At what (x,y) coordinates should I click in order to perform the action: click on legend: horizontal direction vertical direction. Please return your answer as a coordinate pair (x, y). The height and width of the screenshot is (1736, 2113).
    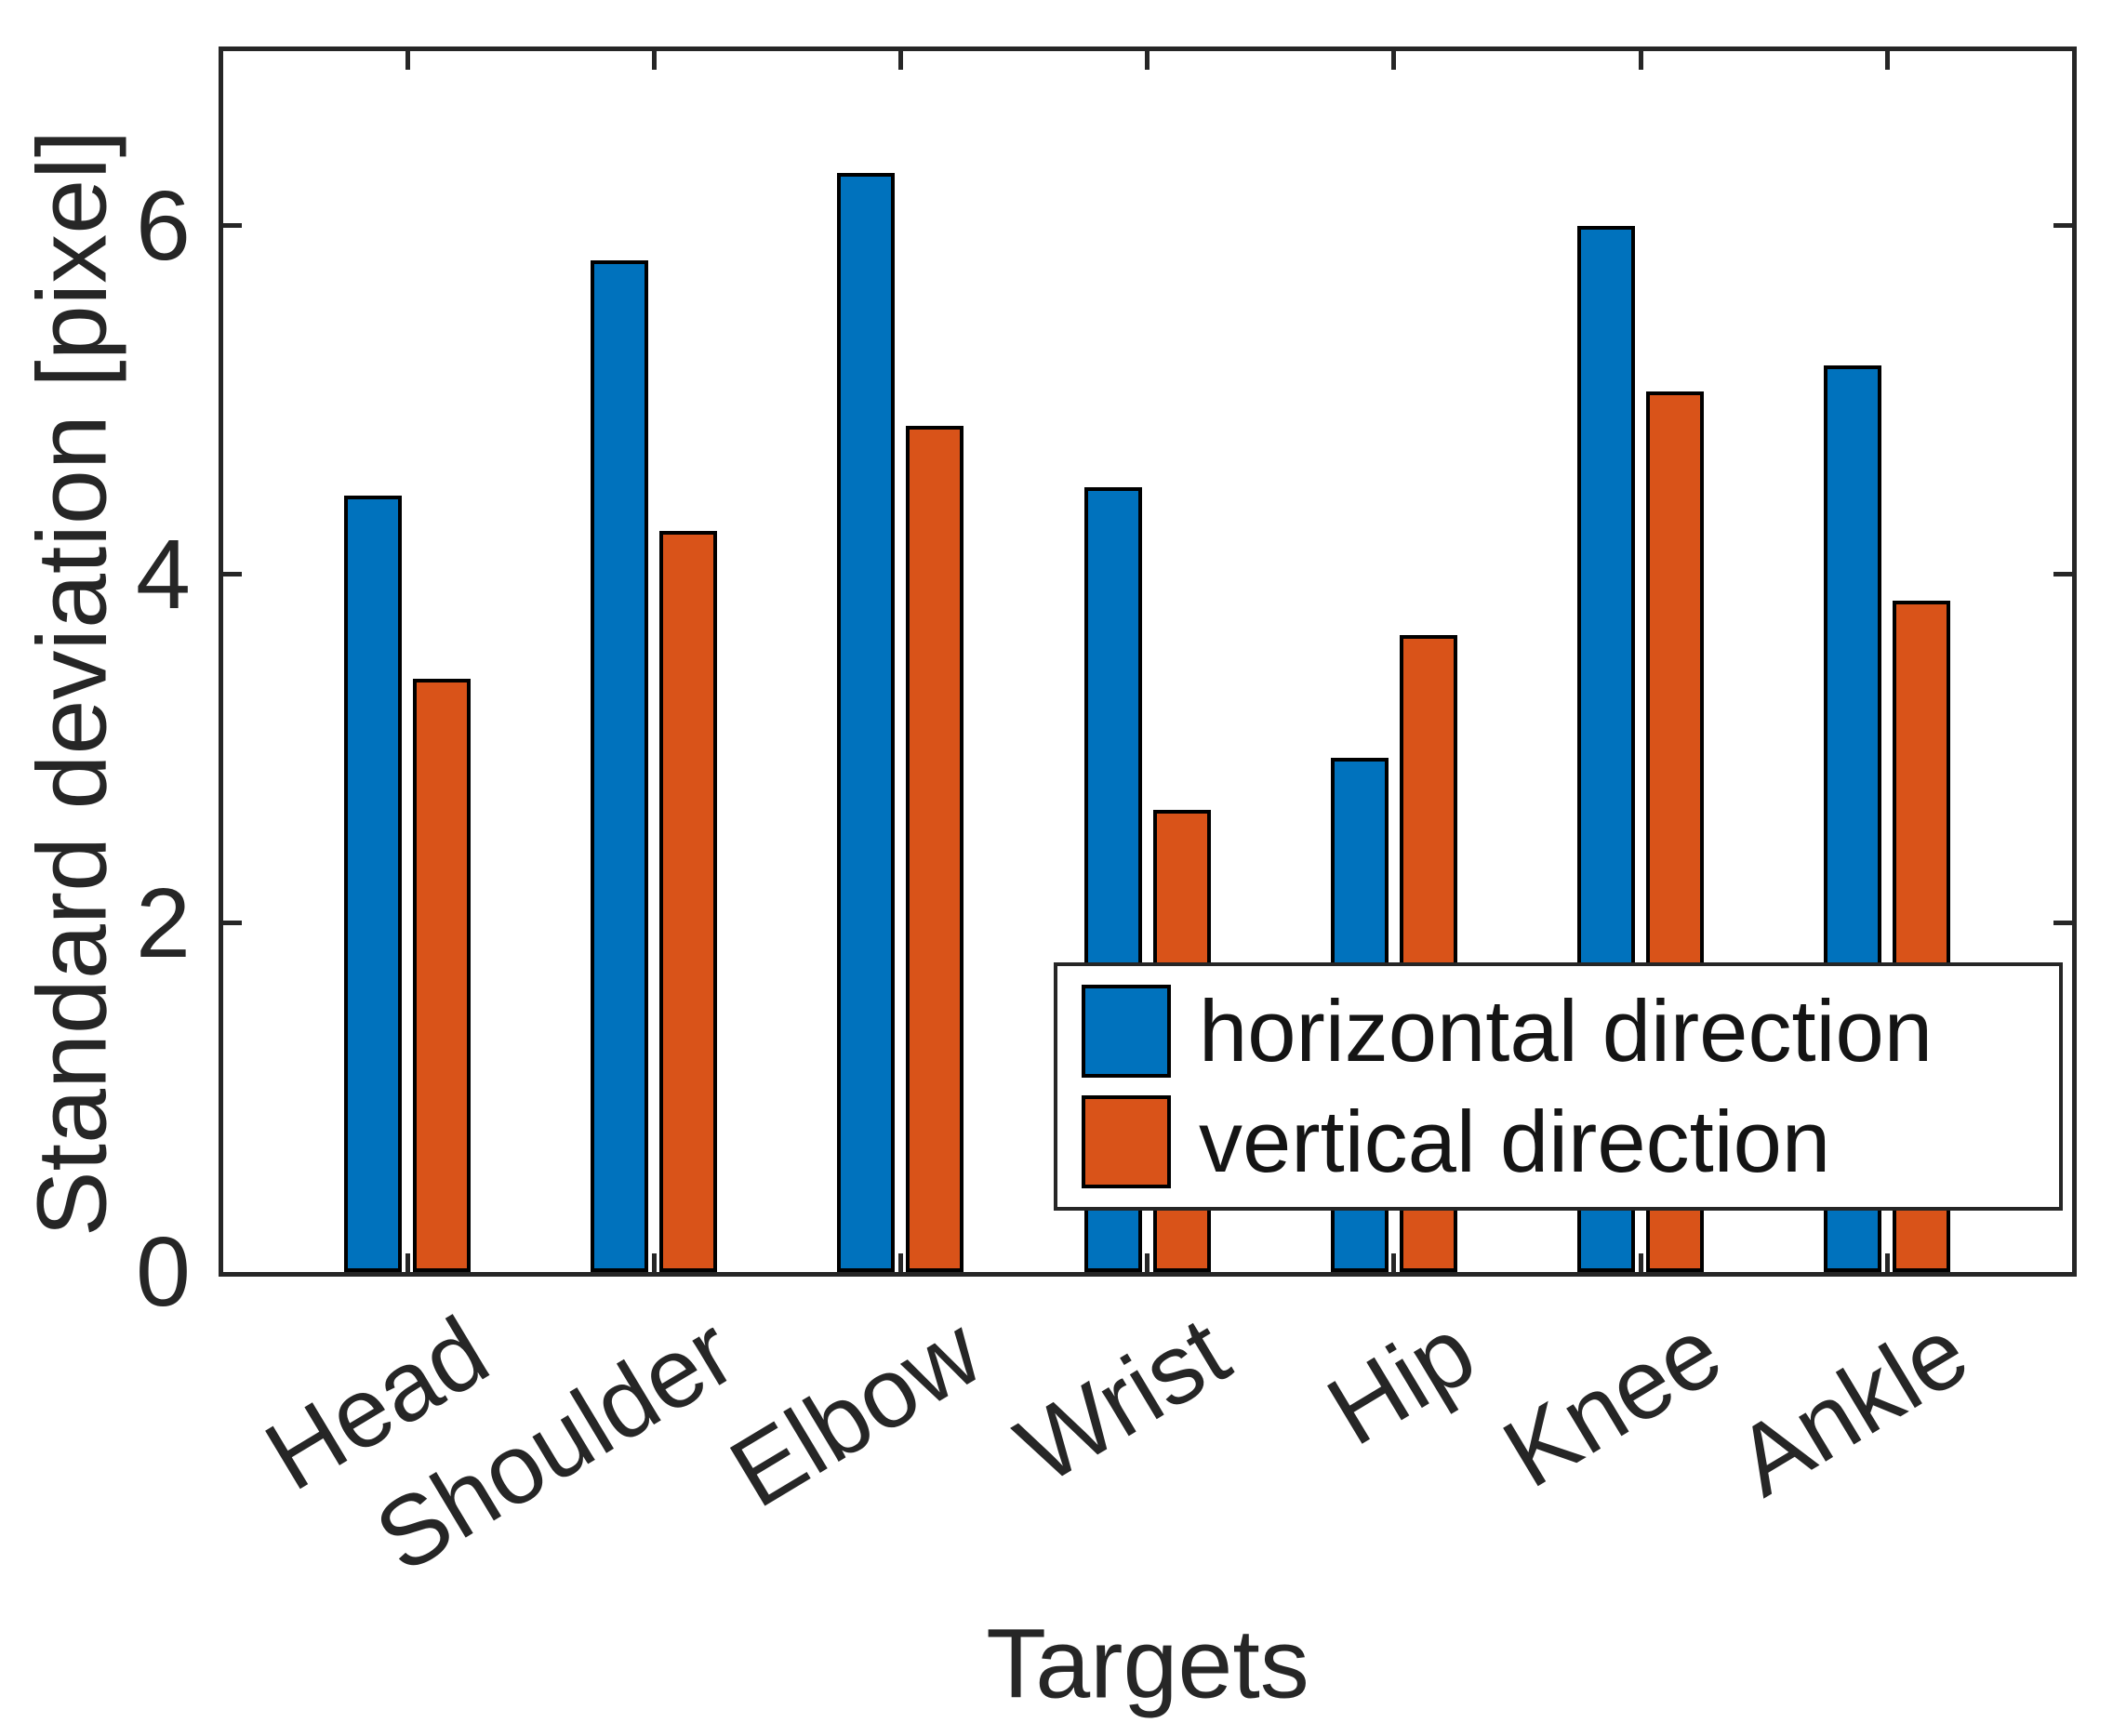
    Looking at the image, I should click on (1558, 1086).